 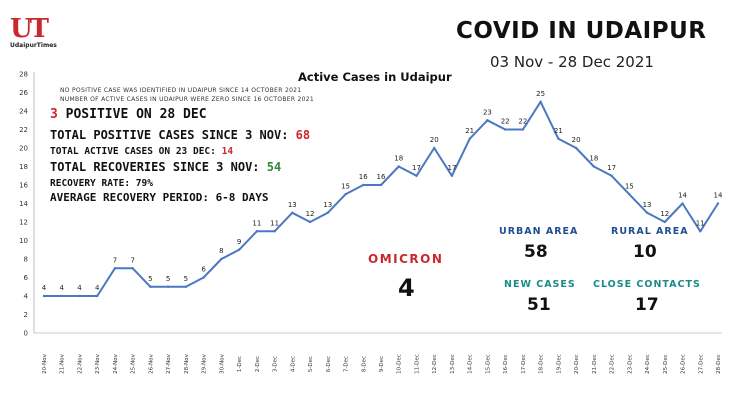 I want to click on x-tick-label: 29-Nov, so click(x=205, y=363).